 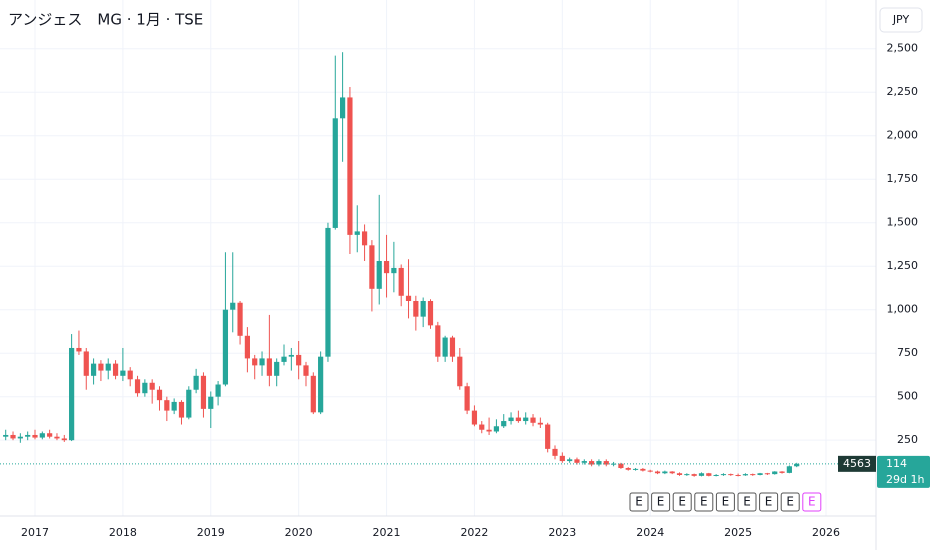 I want to click on last-price-label: 114, so click(x=896, y=463).